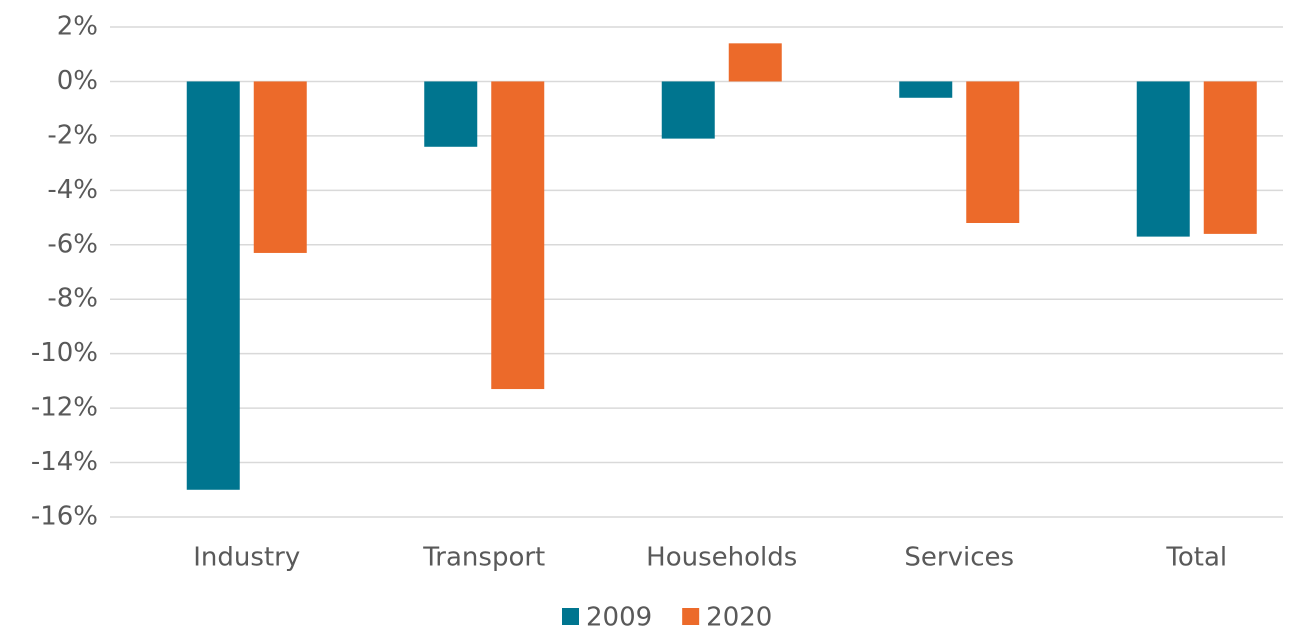 This screenshot has height=631, width=1297. I want to click on y-tick-label: -4%, so click(72, 190).